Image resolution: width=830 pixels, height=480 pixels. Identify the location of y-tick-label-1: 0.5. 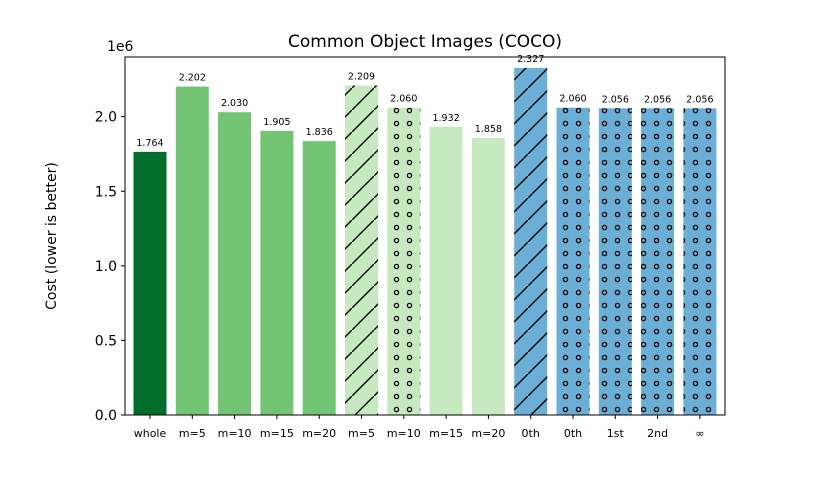
(106, 341).